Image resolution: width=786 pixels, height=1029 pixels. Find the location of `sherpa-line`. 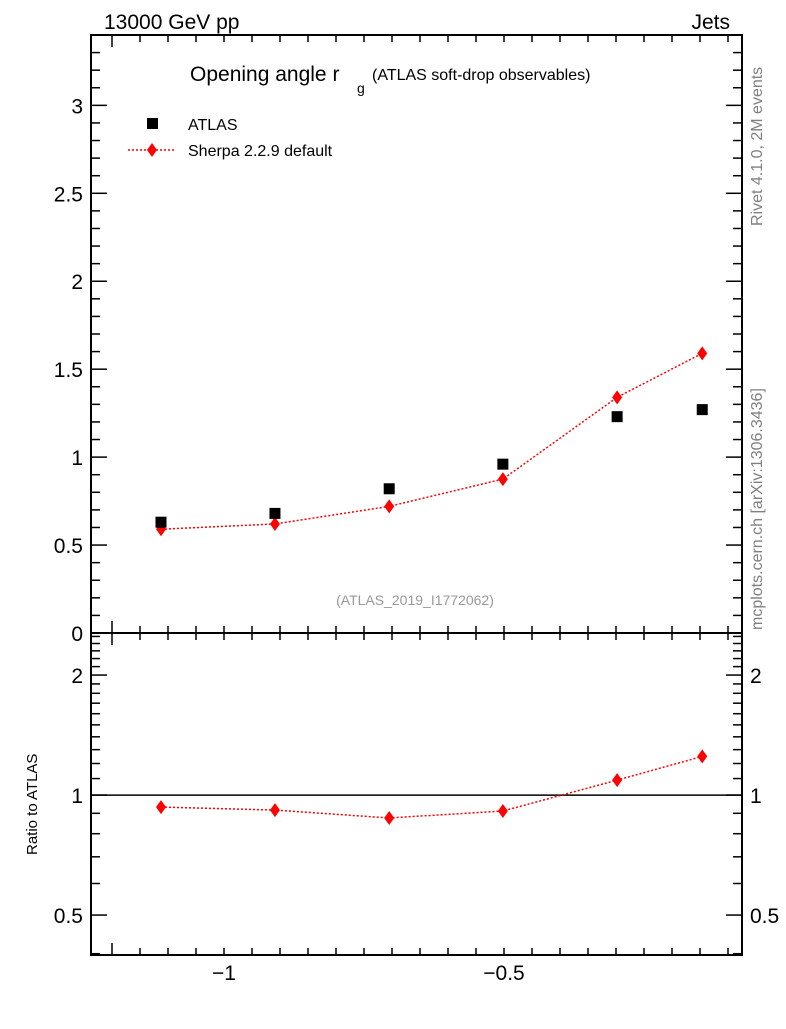

sherpa-line is located at coordinates (431, 441).